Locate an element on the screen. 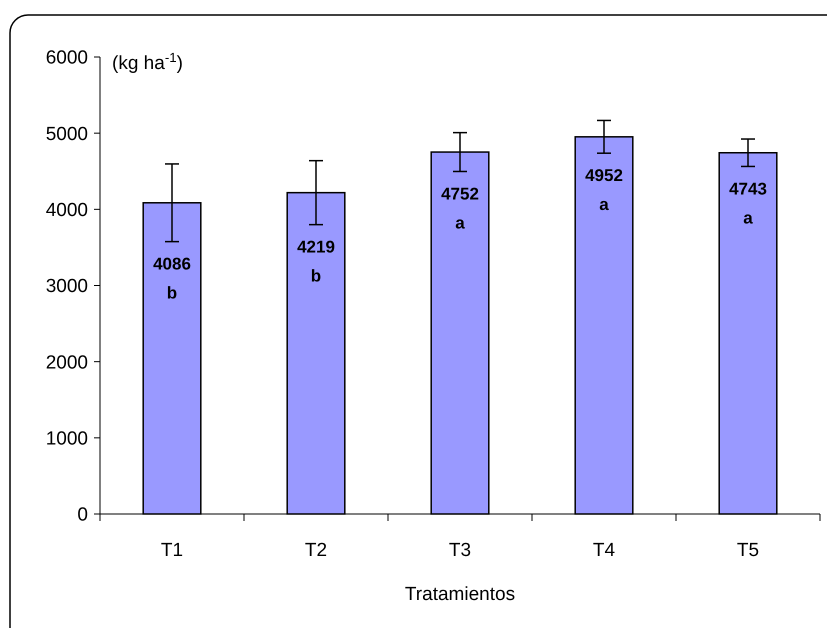 This screenshot has width=827, height=628. data-label: 4743 a is located at coordinates (748, 203).